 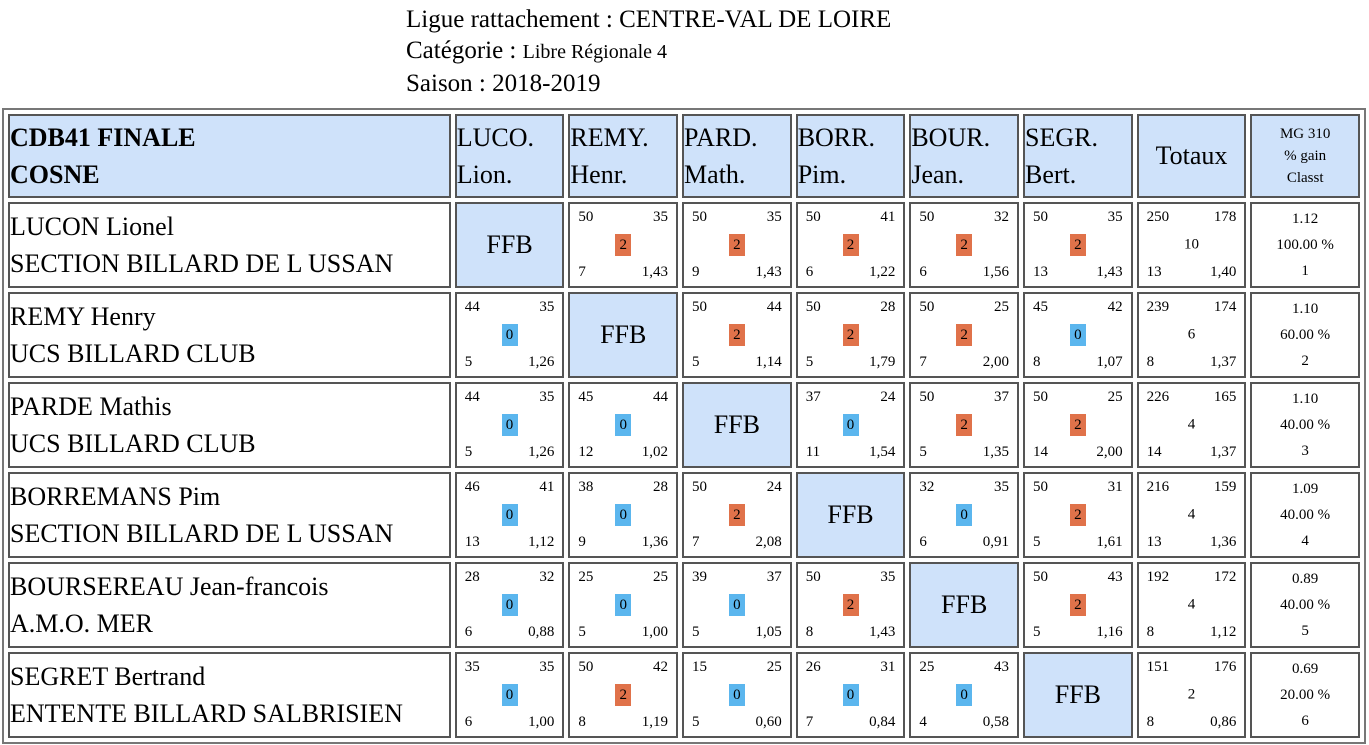 I want to click on mg-value: 1.09, so click(x=1305, y=489).